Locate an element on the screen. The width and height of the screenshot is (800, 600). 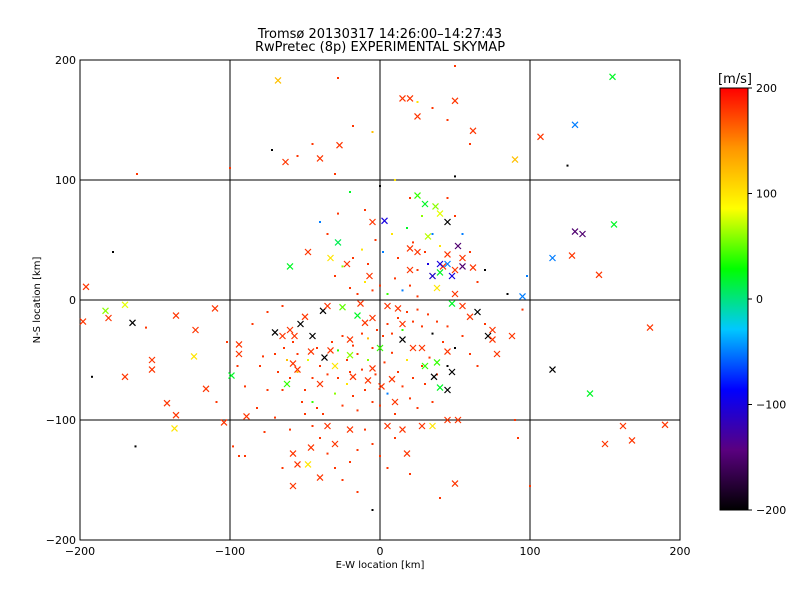
colorbar-tick-label: −100 is located at coordinates (771, 405).